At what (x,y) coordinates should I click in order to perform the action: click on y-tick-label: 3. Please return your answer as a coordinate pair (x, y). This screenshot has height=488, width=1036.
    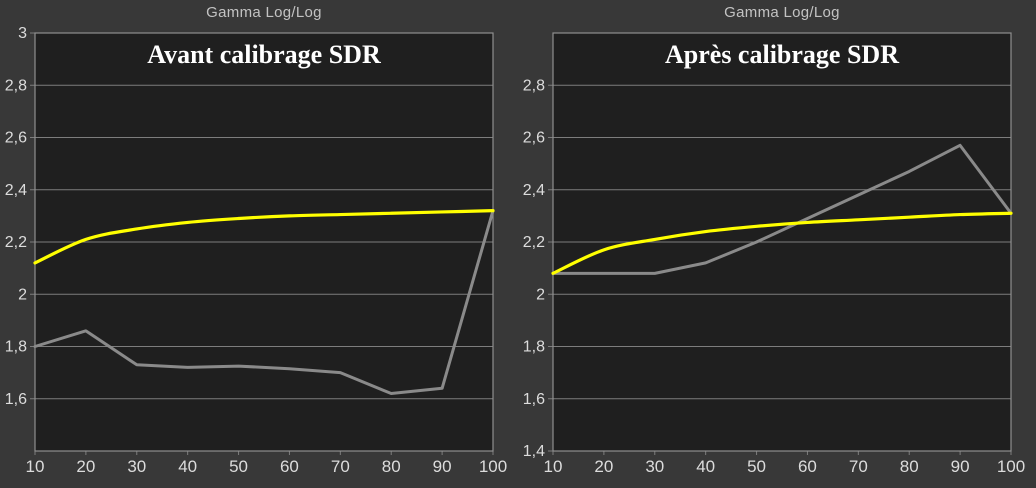
    Looking at the image, I should click on (22, 33).